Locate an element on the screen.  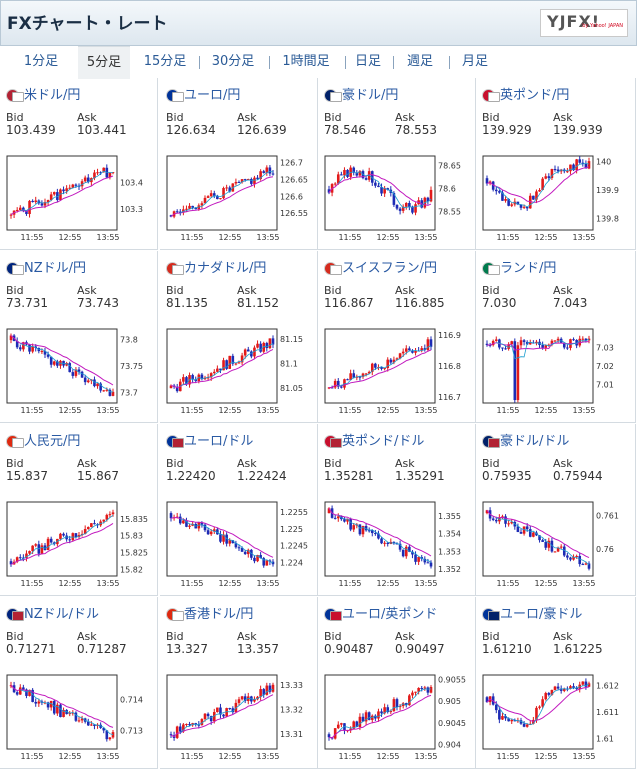
tab-3: 30分足 is located at coordinates (235, 62).